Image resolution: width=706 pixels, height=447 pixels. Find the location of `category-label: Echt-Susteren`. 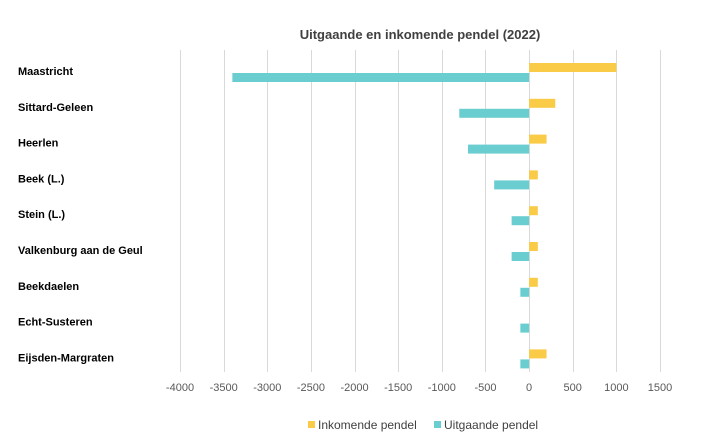

category-label: Echt-Susteren is located at coordinates (55, 323).